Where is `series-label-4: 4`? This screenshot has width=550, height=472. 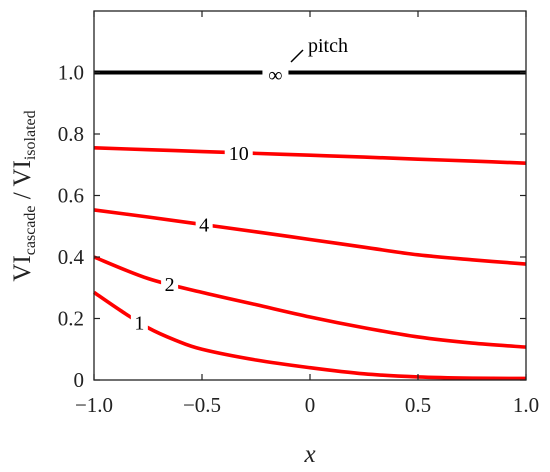
series-label-4: 4 is located at coordinates (204, 226).